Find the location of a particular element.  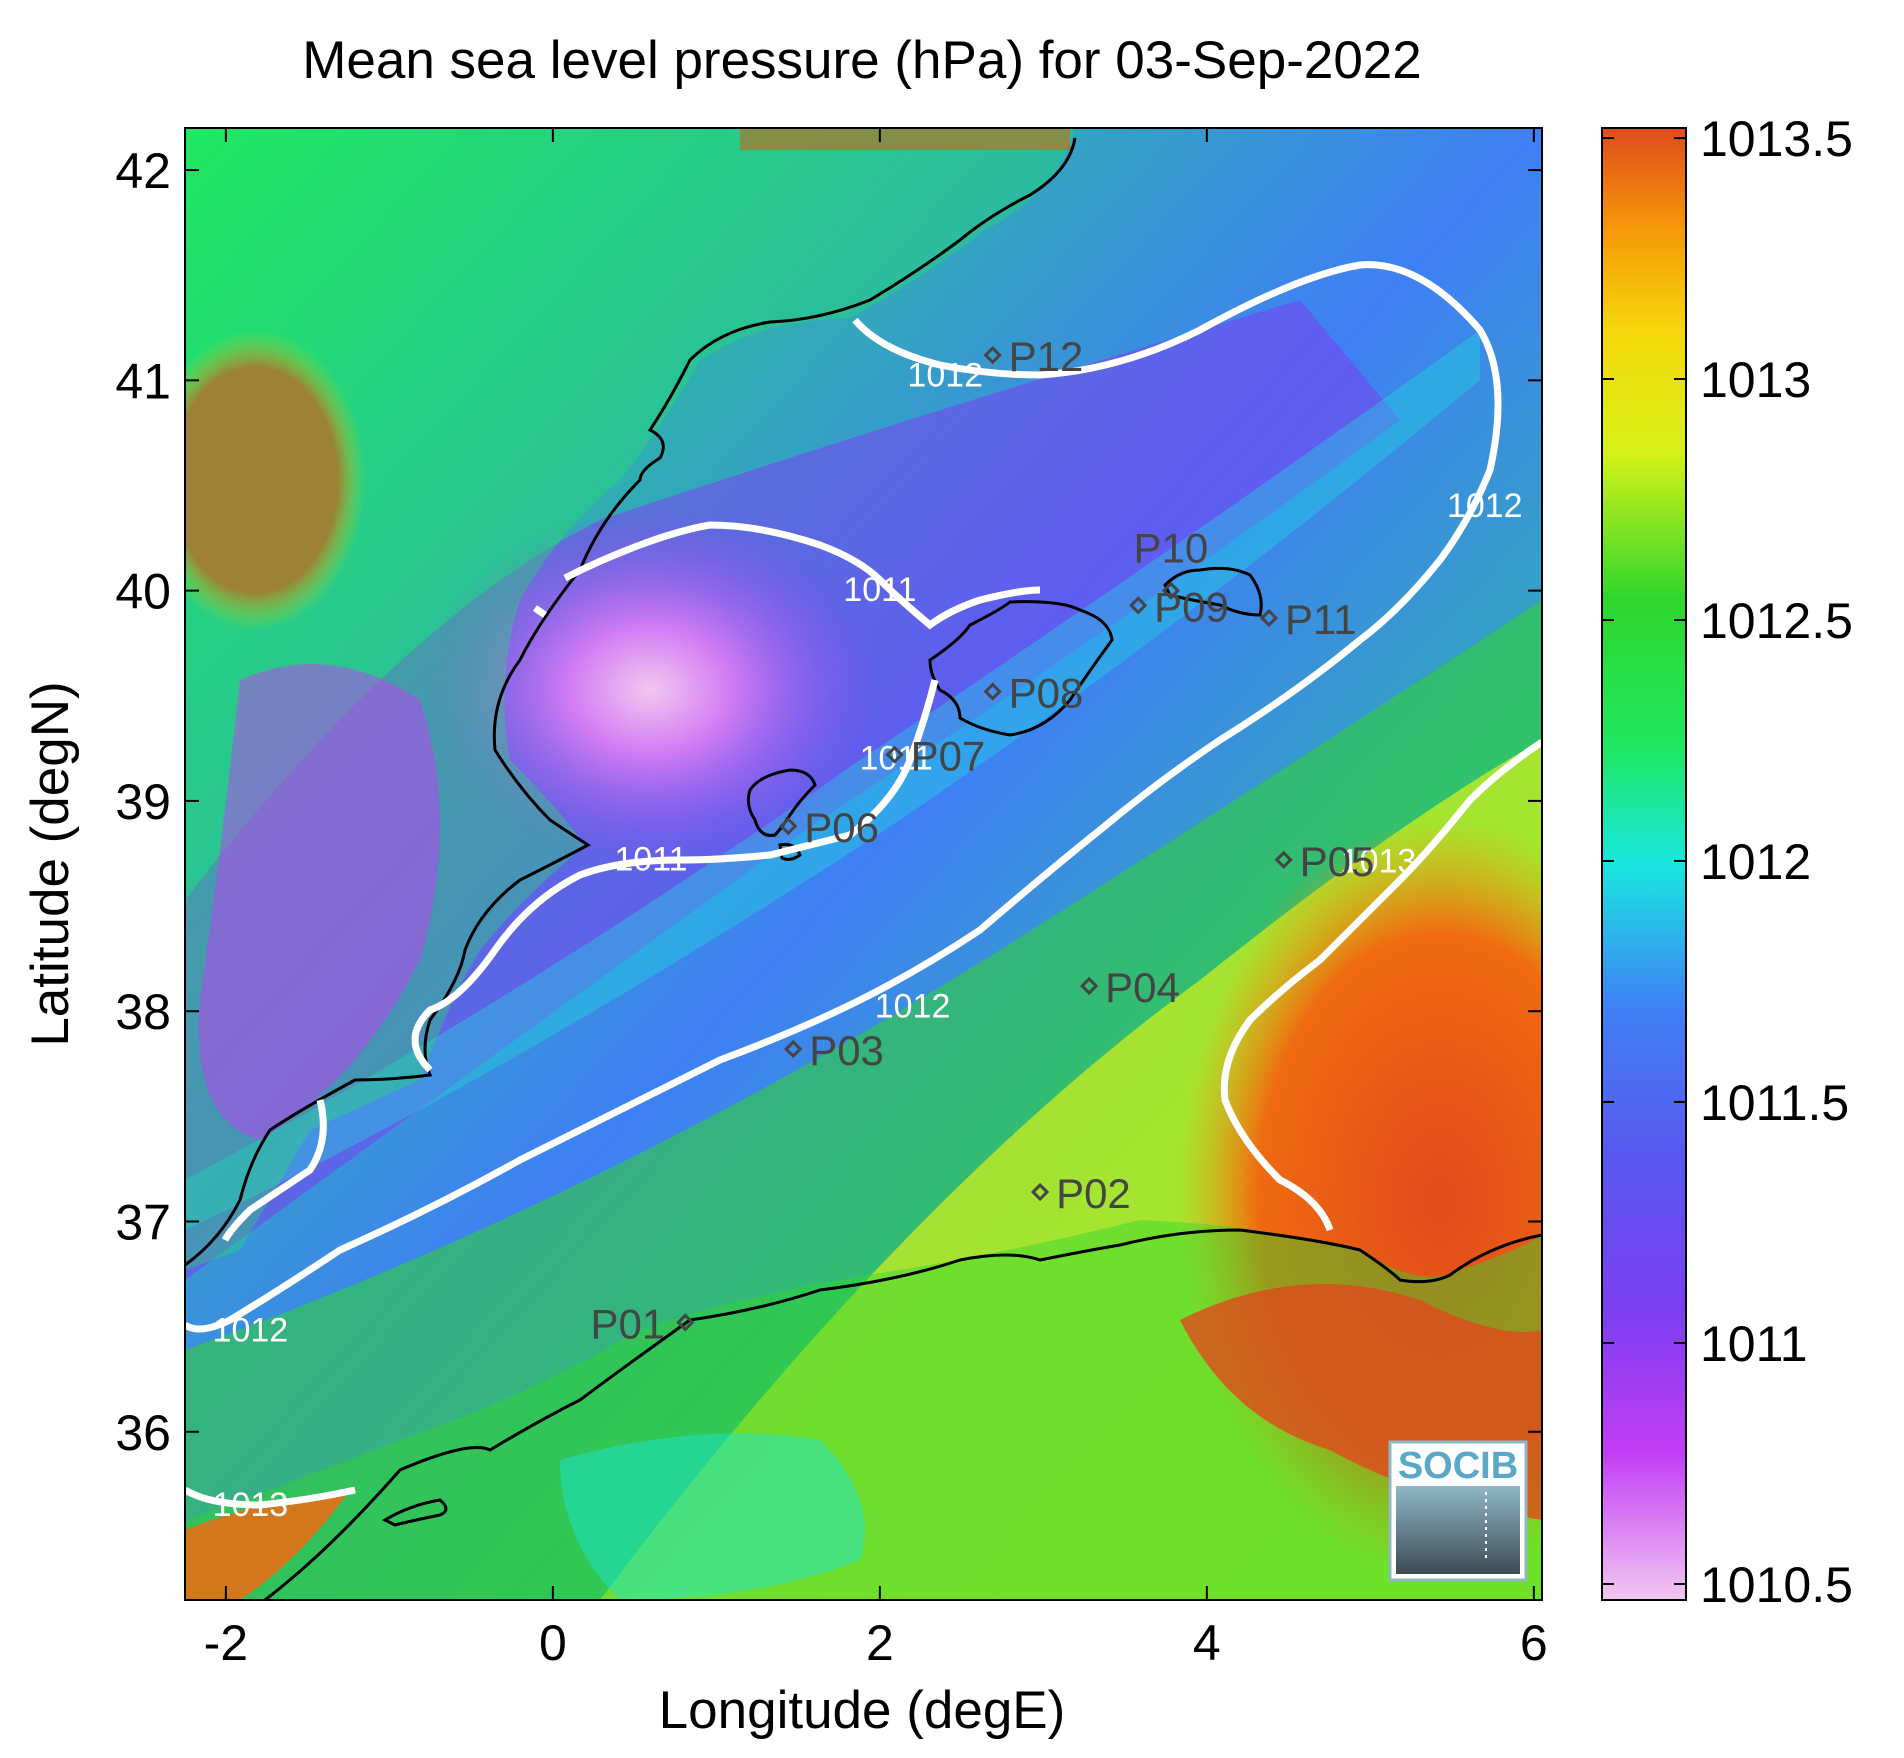

low-pressure-core is located at coordinates (650, 690).